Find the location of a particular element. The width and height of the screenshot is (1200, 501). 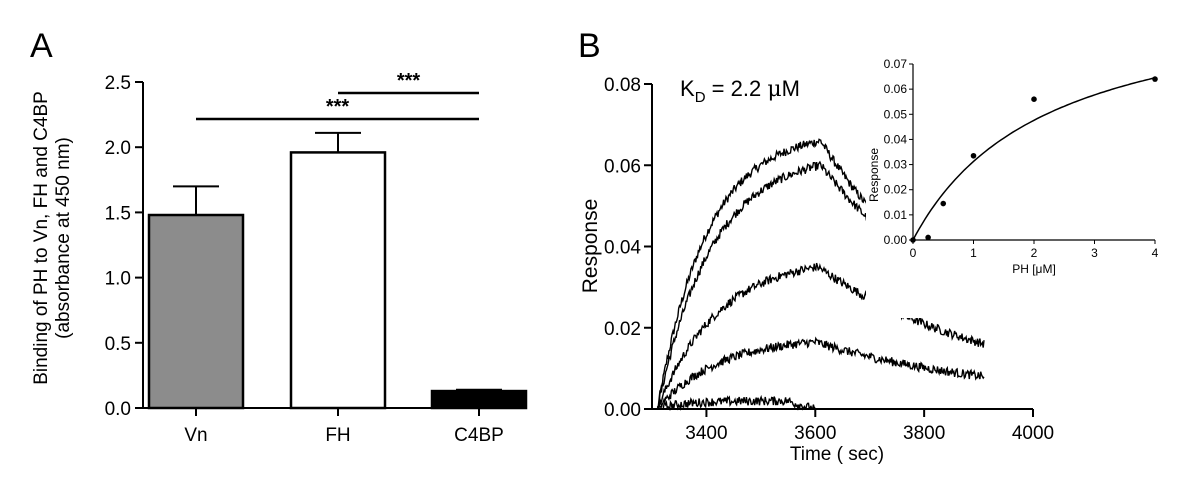

inset-y-tick-label: 0.06 is located at coordinates (896, 89).